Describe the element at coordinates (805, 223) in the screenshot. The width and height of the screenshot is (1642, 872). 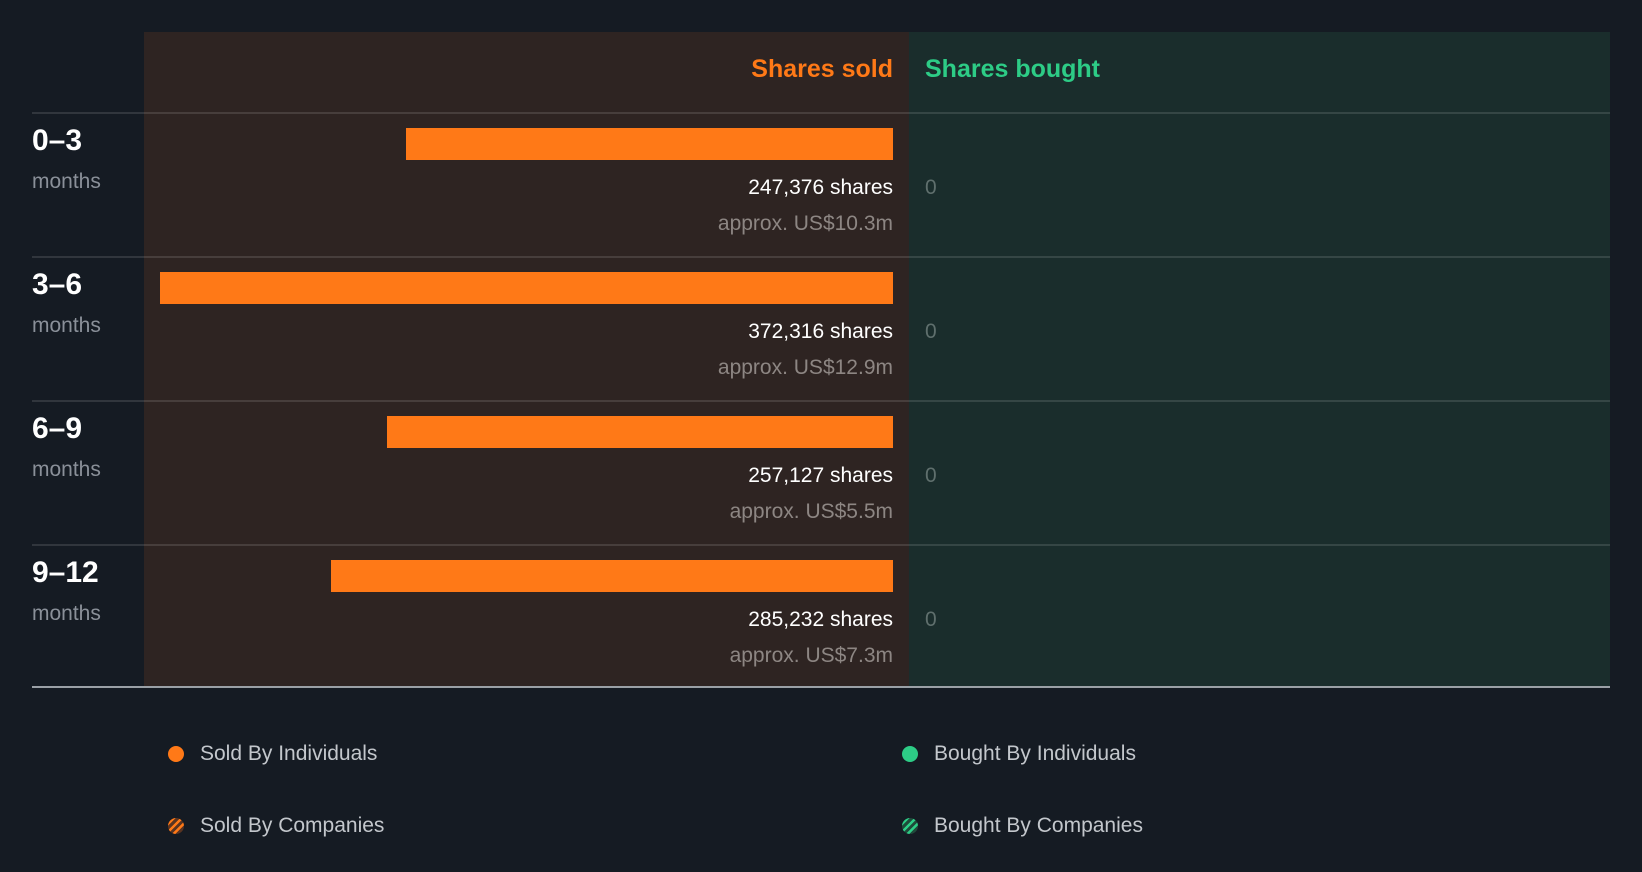
I see `sold-value-approx: approx. US$10.3m` at that location.